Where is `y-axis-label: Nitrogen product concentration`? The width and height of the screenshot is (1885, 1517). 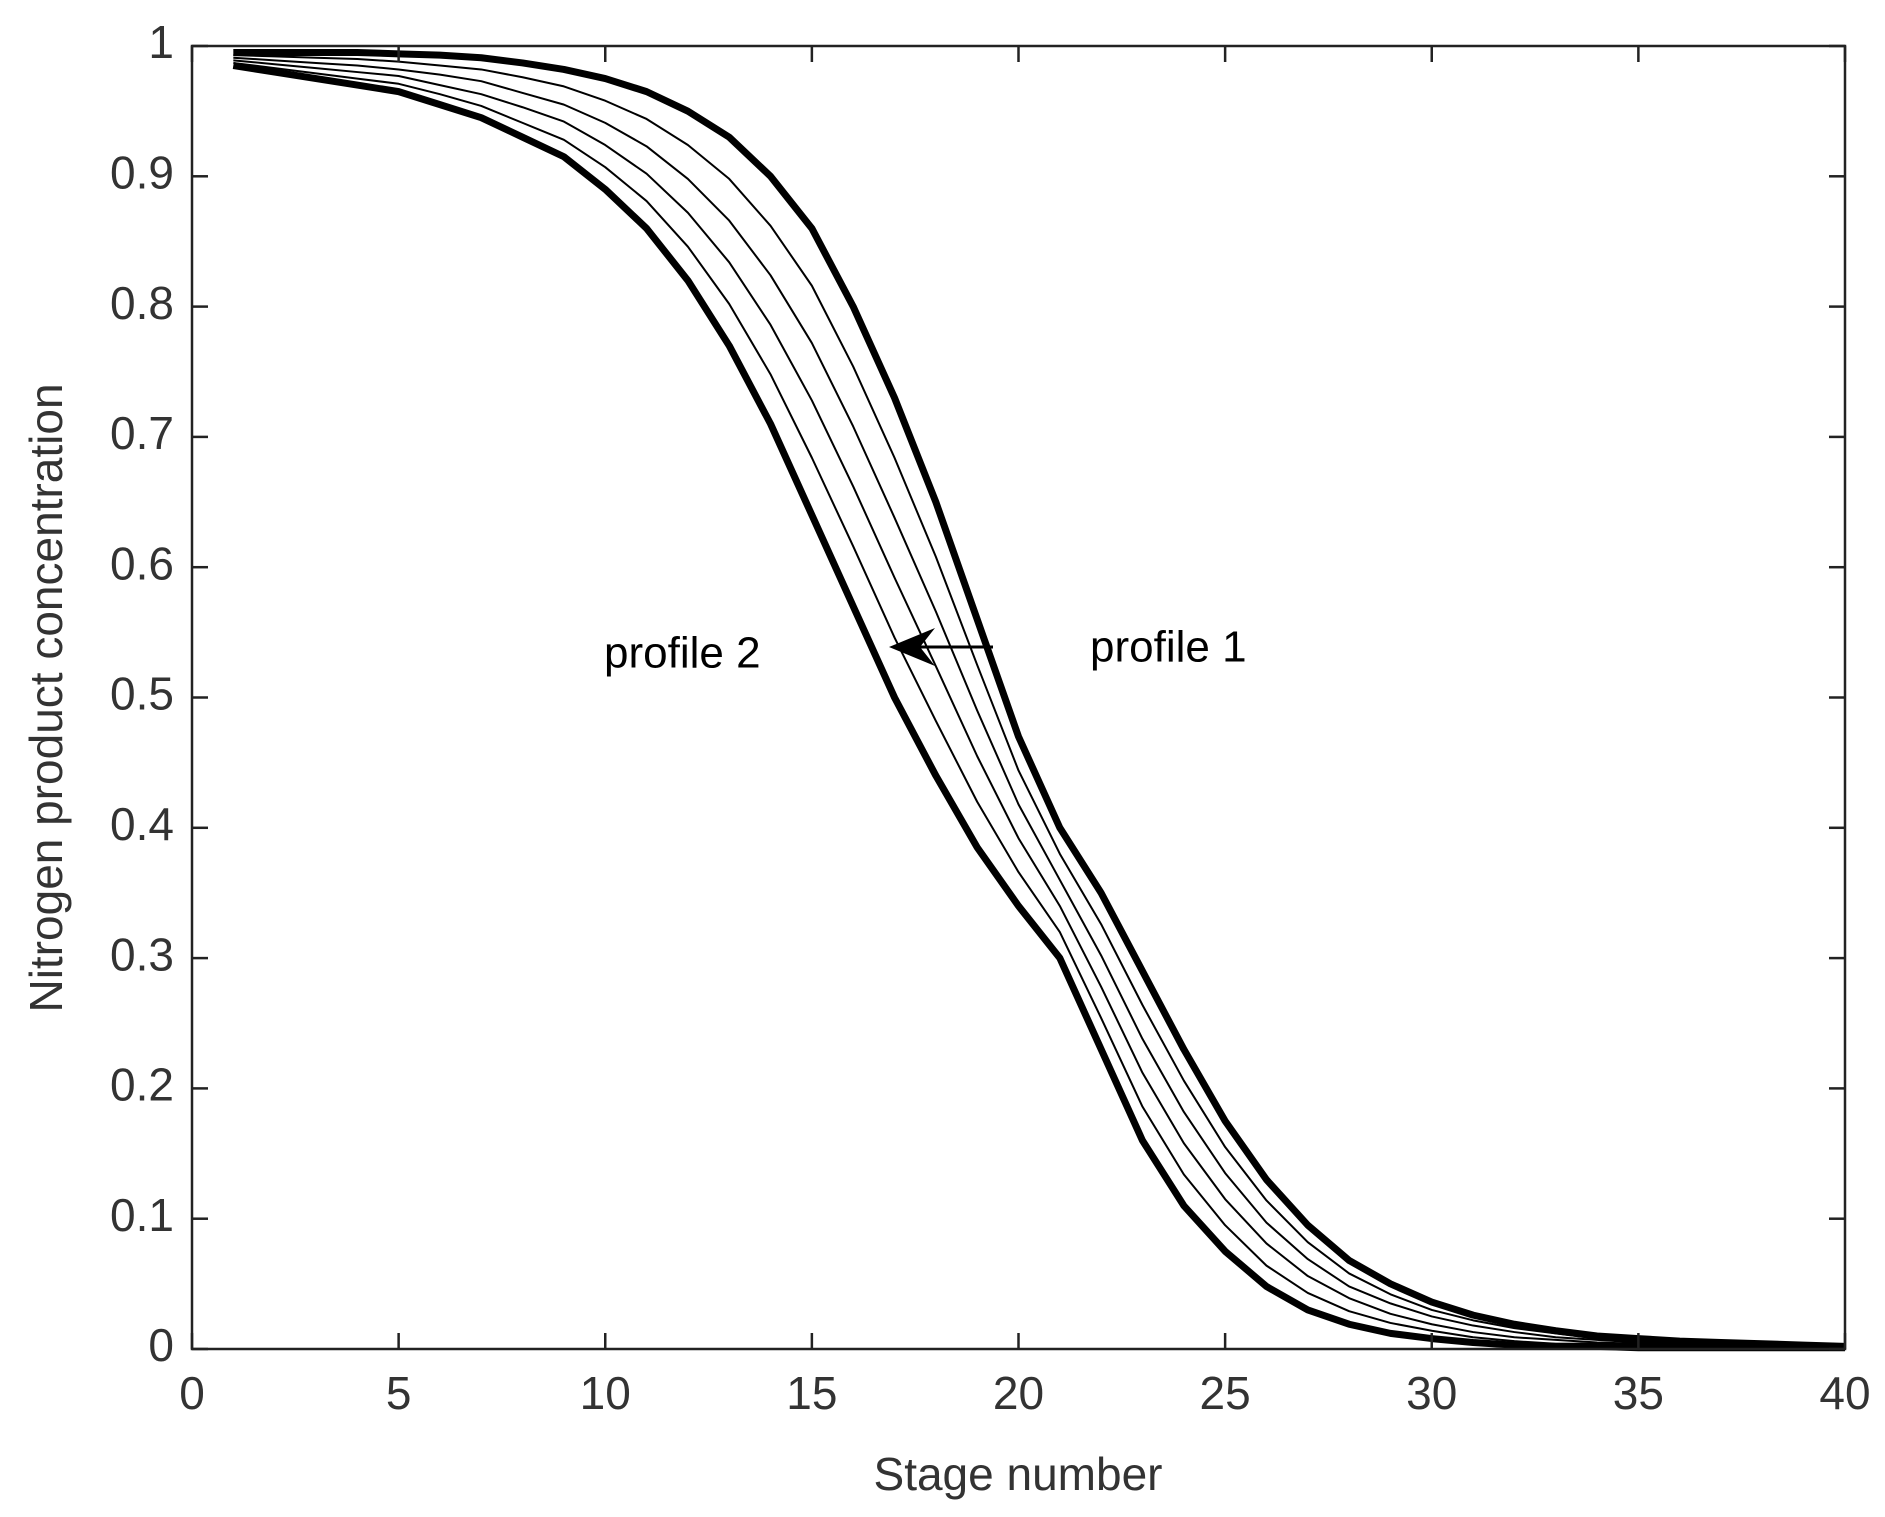
y-axis-label: Nitrogen product concentration is located at coordinates (46, 697).